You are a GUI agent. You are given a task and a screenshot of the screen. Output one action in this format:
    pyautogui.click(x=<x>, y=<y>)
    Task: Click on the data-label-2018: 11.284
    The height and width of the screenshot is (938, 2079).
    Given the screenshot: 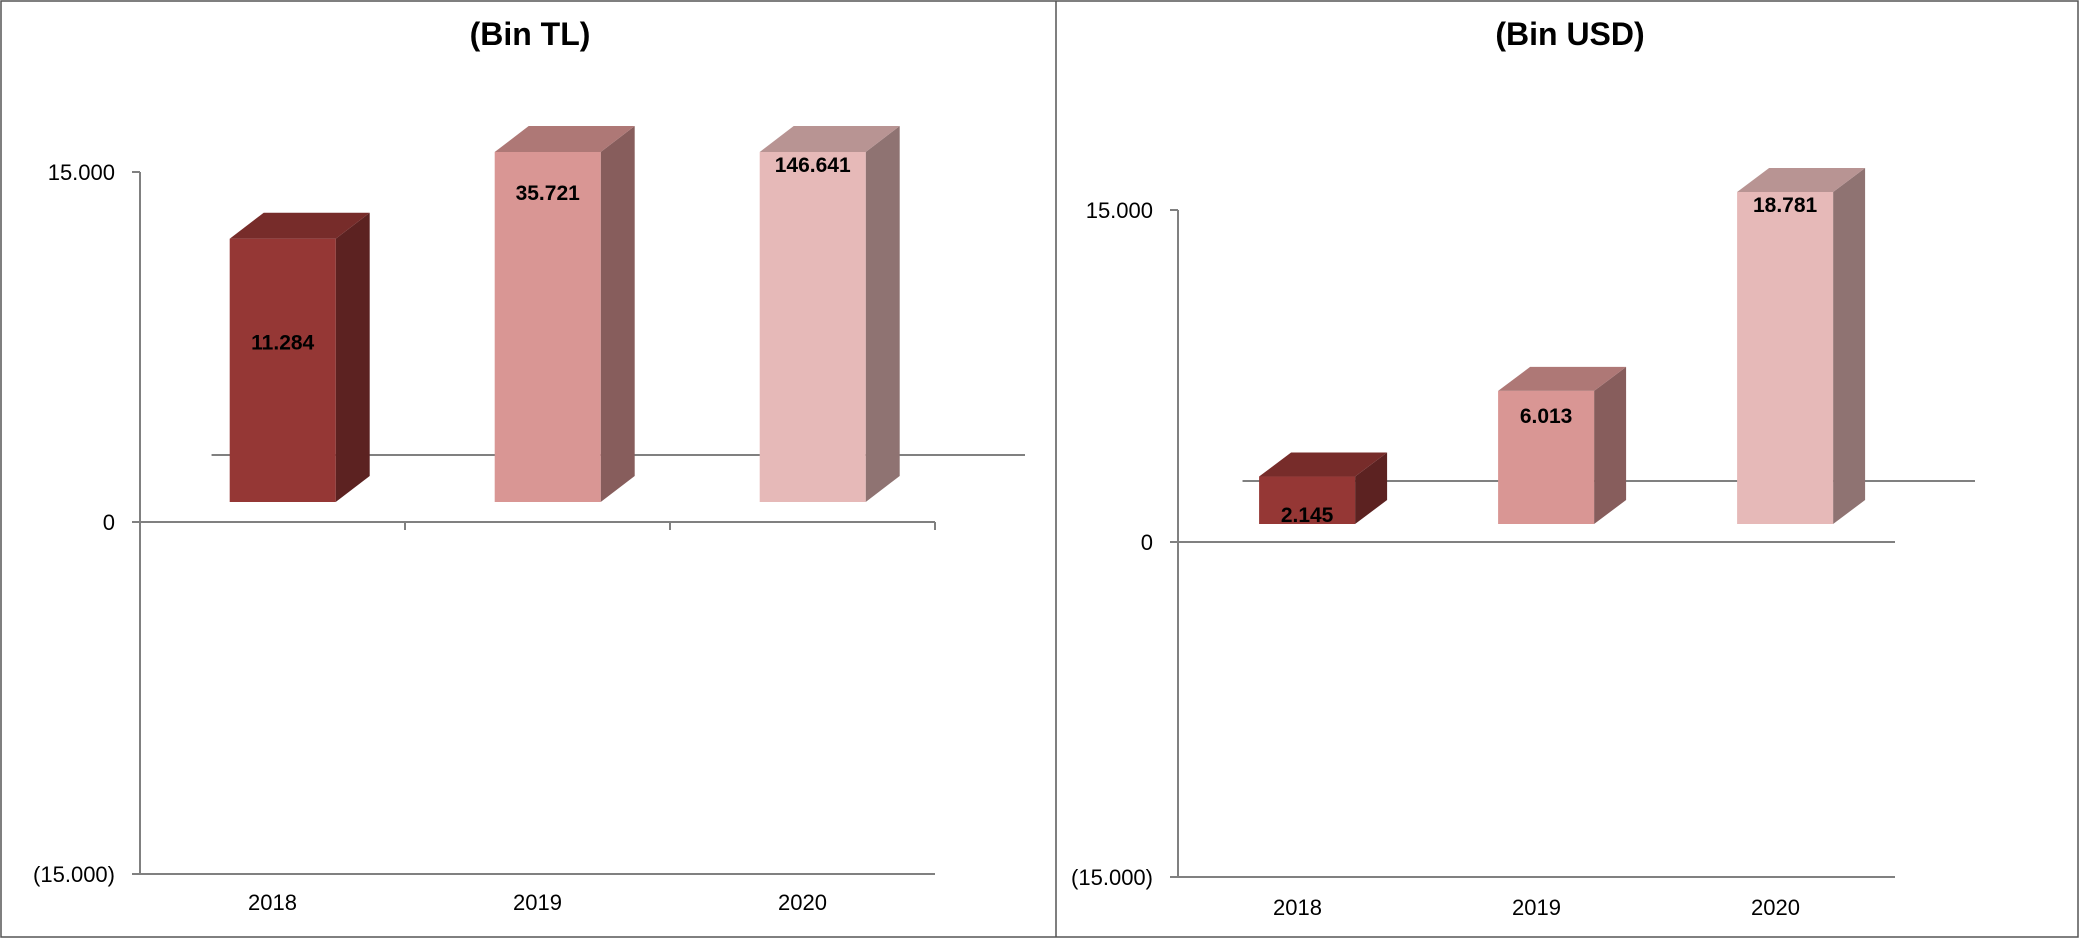 What is the action you would take?
    pyautogui.click(x=282, y=342)
    